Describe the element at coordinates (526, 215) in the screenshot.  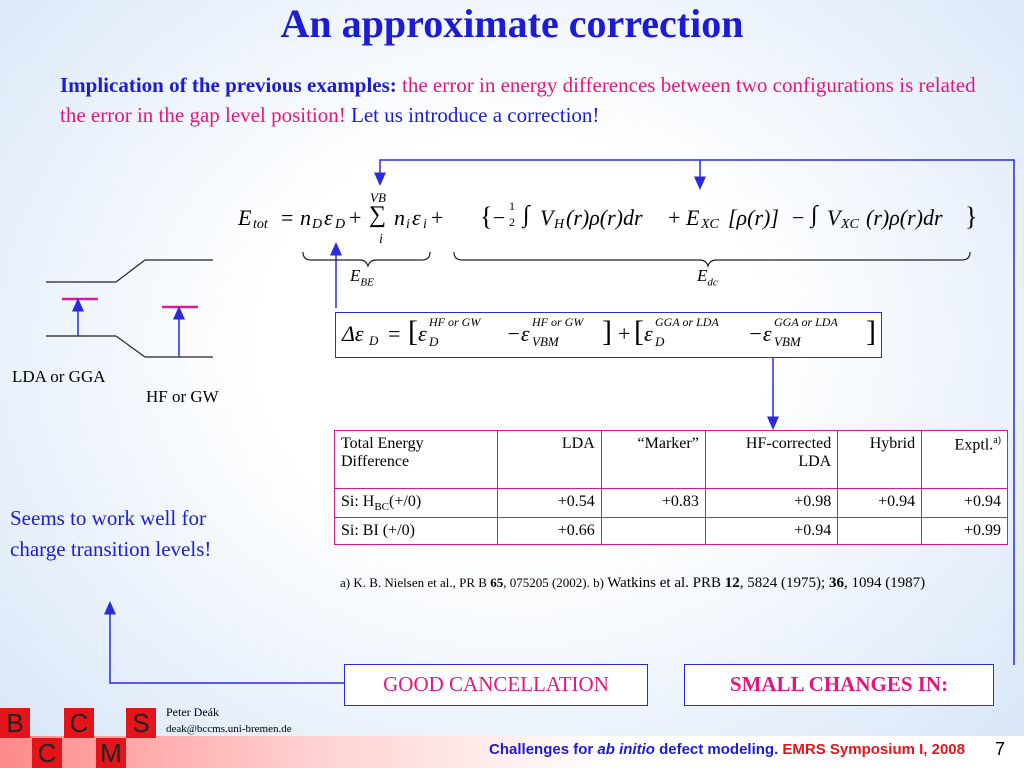
I see `eq-int1: ∫` at that location.